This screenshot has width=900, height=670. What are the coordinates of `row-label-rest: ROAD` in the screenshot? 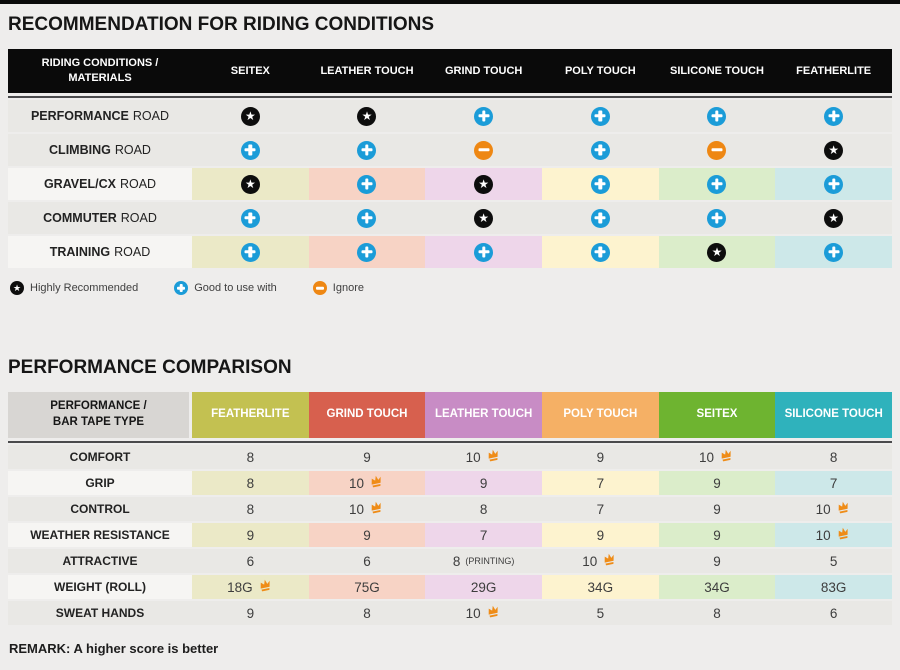 It's located at (132, 150).